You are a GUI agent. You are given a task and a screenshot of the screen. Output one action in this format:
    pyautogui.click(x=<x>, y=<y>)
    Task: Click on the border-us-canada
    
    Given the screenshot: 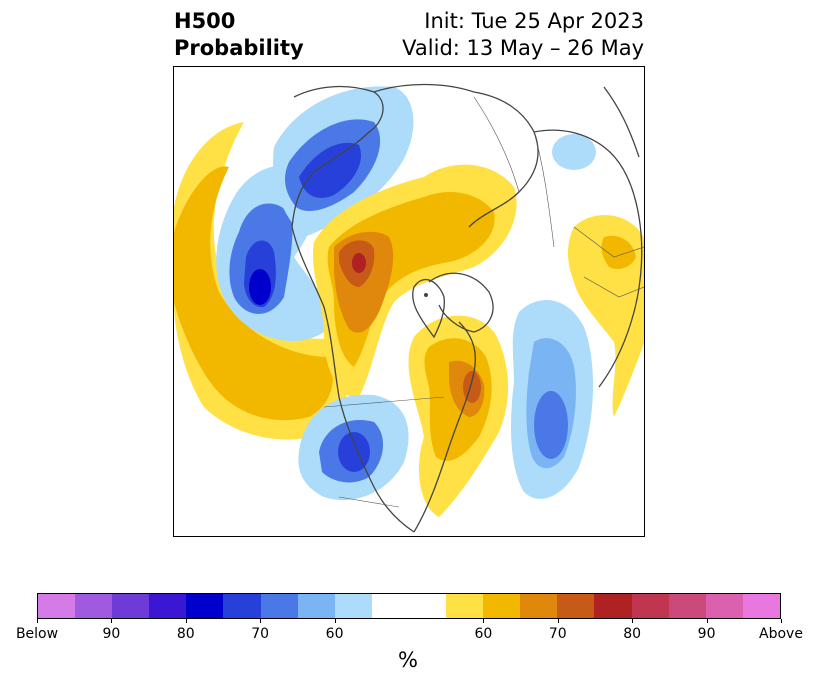 What is the action you would take?
    pyautogui.click(x=384, y=402)
    